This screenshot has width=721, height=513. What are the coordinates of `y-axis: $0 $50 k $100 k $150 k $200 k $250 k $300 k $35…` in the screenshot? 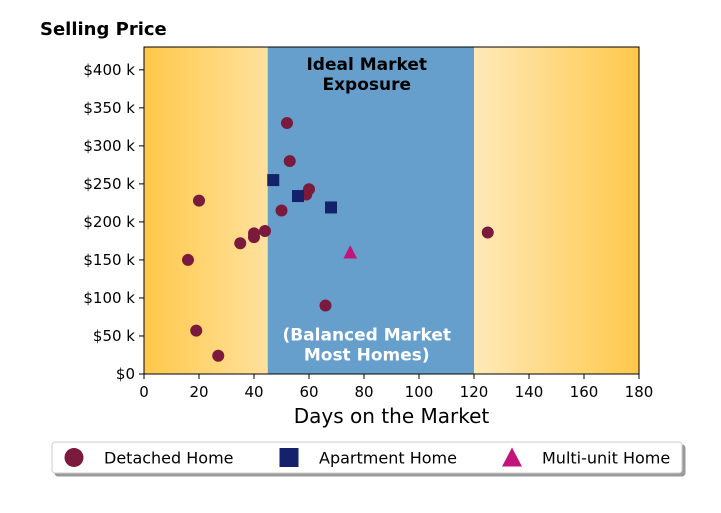 It's located at (113, 222).